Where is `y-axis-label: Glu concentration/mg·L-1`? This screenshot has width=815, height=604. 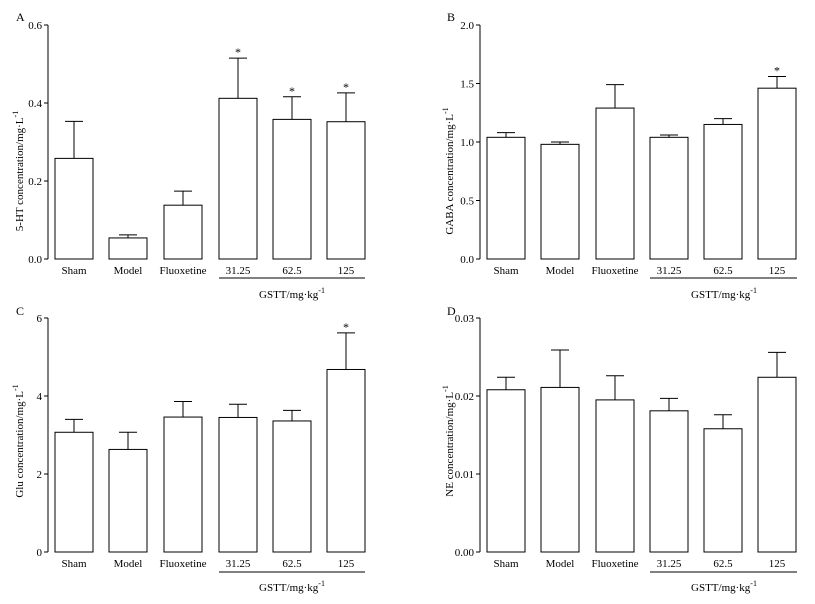 y-axis-label: Glu concentration/mg·L-1 is located at coordinates (18, 440).